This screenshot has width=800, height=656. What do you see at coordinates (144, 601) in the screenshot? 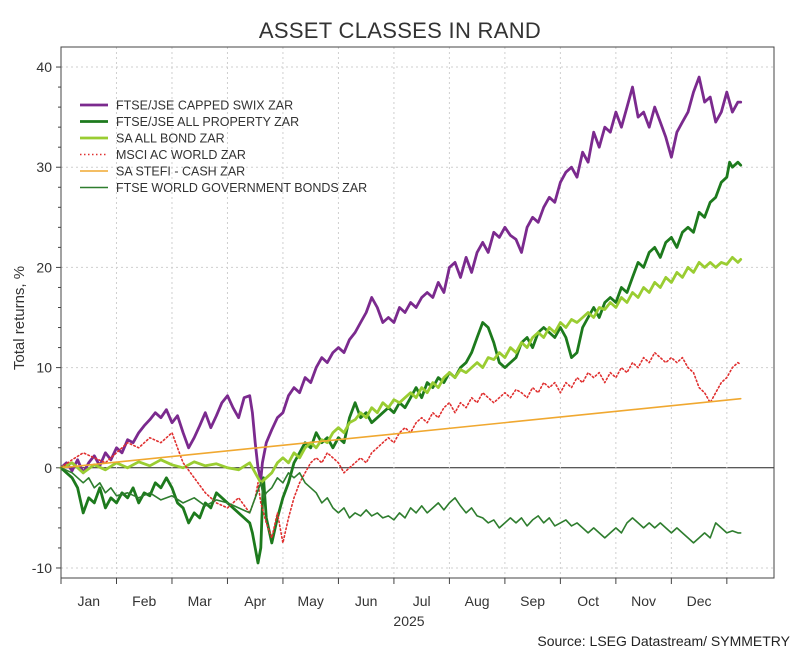
I see `x-tick-label: Feb` at bounding box center [144, 601].